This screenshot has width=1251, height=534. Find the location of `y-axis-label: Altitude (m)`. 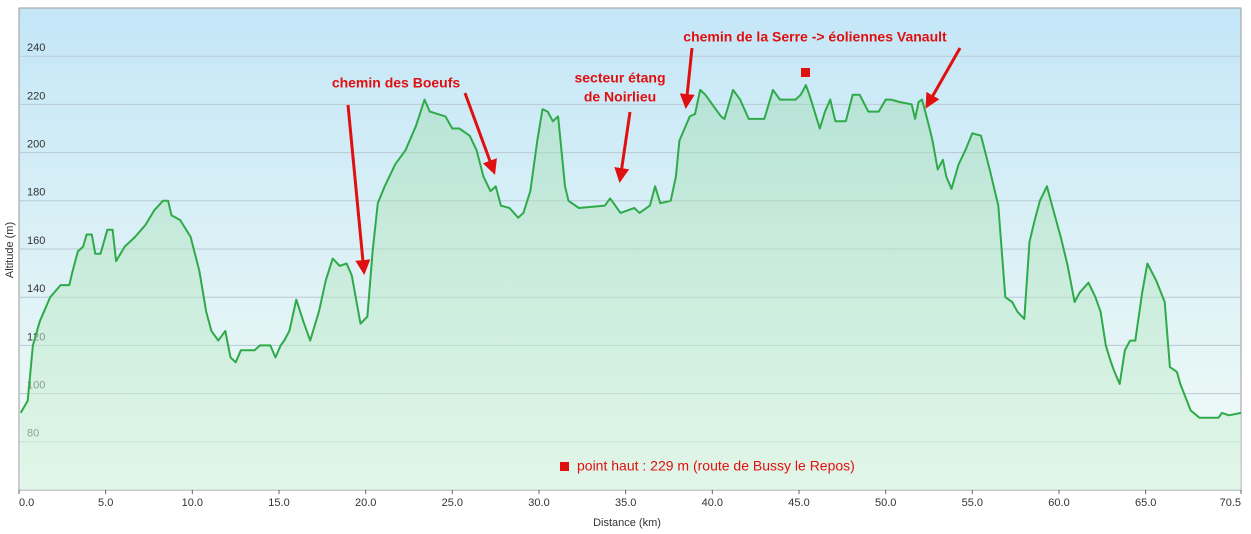

y-axis-label: Altitude (m) is located at coordinates (10, 250).